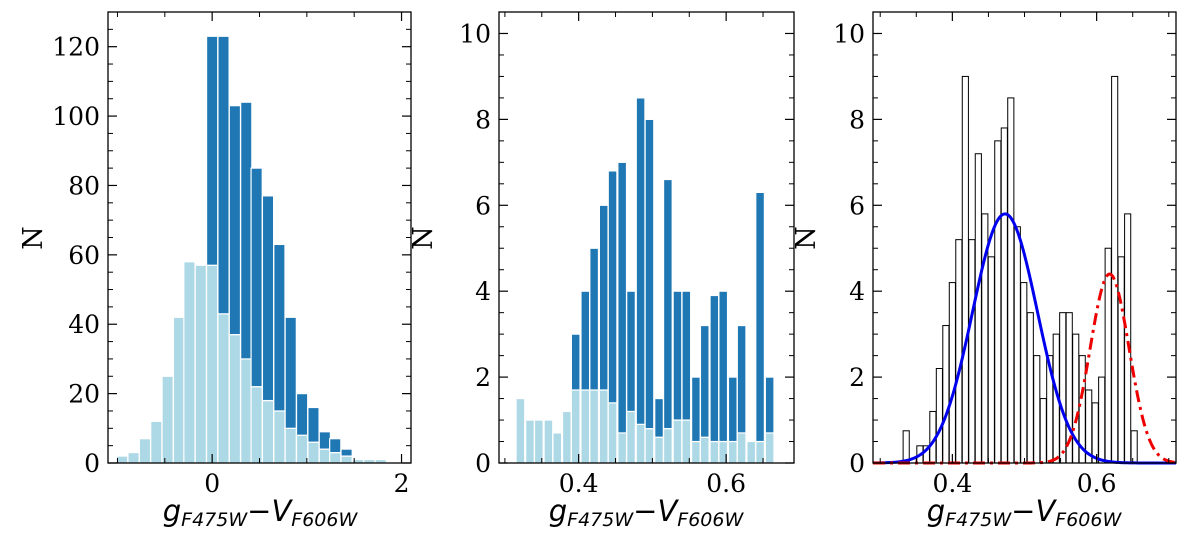 The height and width of the screenshot is (533, 1200). I want to click on panel-2-y-axis-label: N, so click(423, 238).